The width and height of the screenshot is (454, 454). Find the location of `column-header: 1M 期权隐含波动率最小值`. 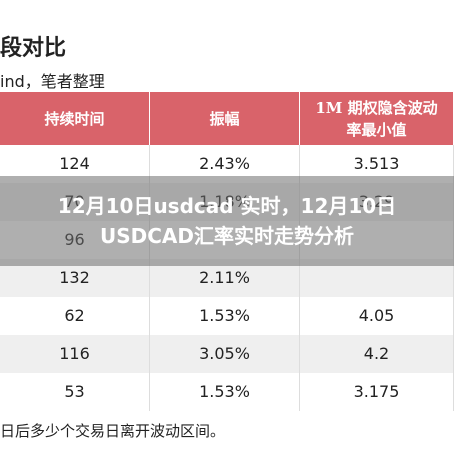

column-header: 1M 期权隐含波动率最小值 is located at coordinates (377, 118).